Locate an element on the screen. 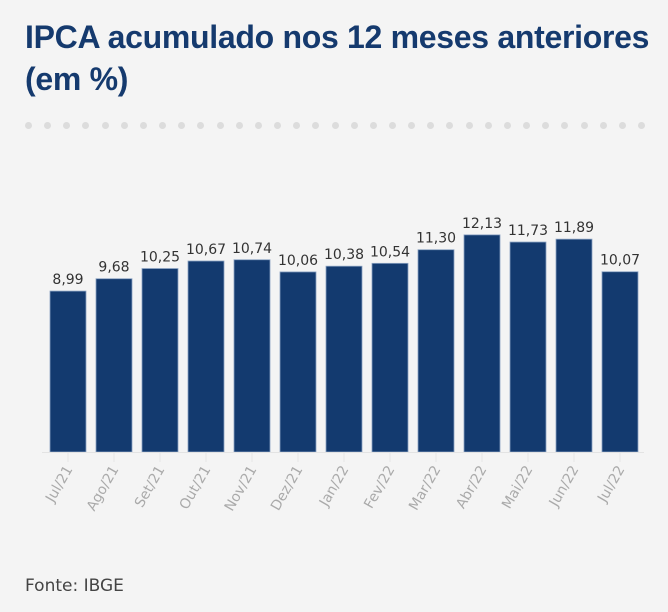  x-tick-label: Jun/22 is located at coordinates (564, 486).